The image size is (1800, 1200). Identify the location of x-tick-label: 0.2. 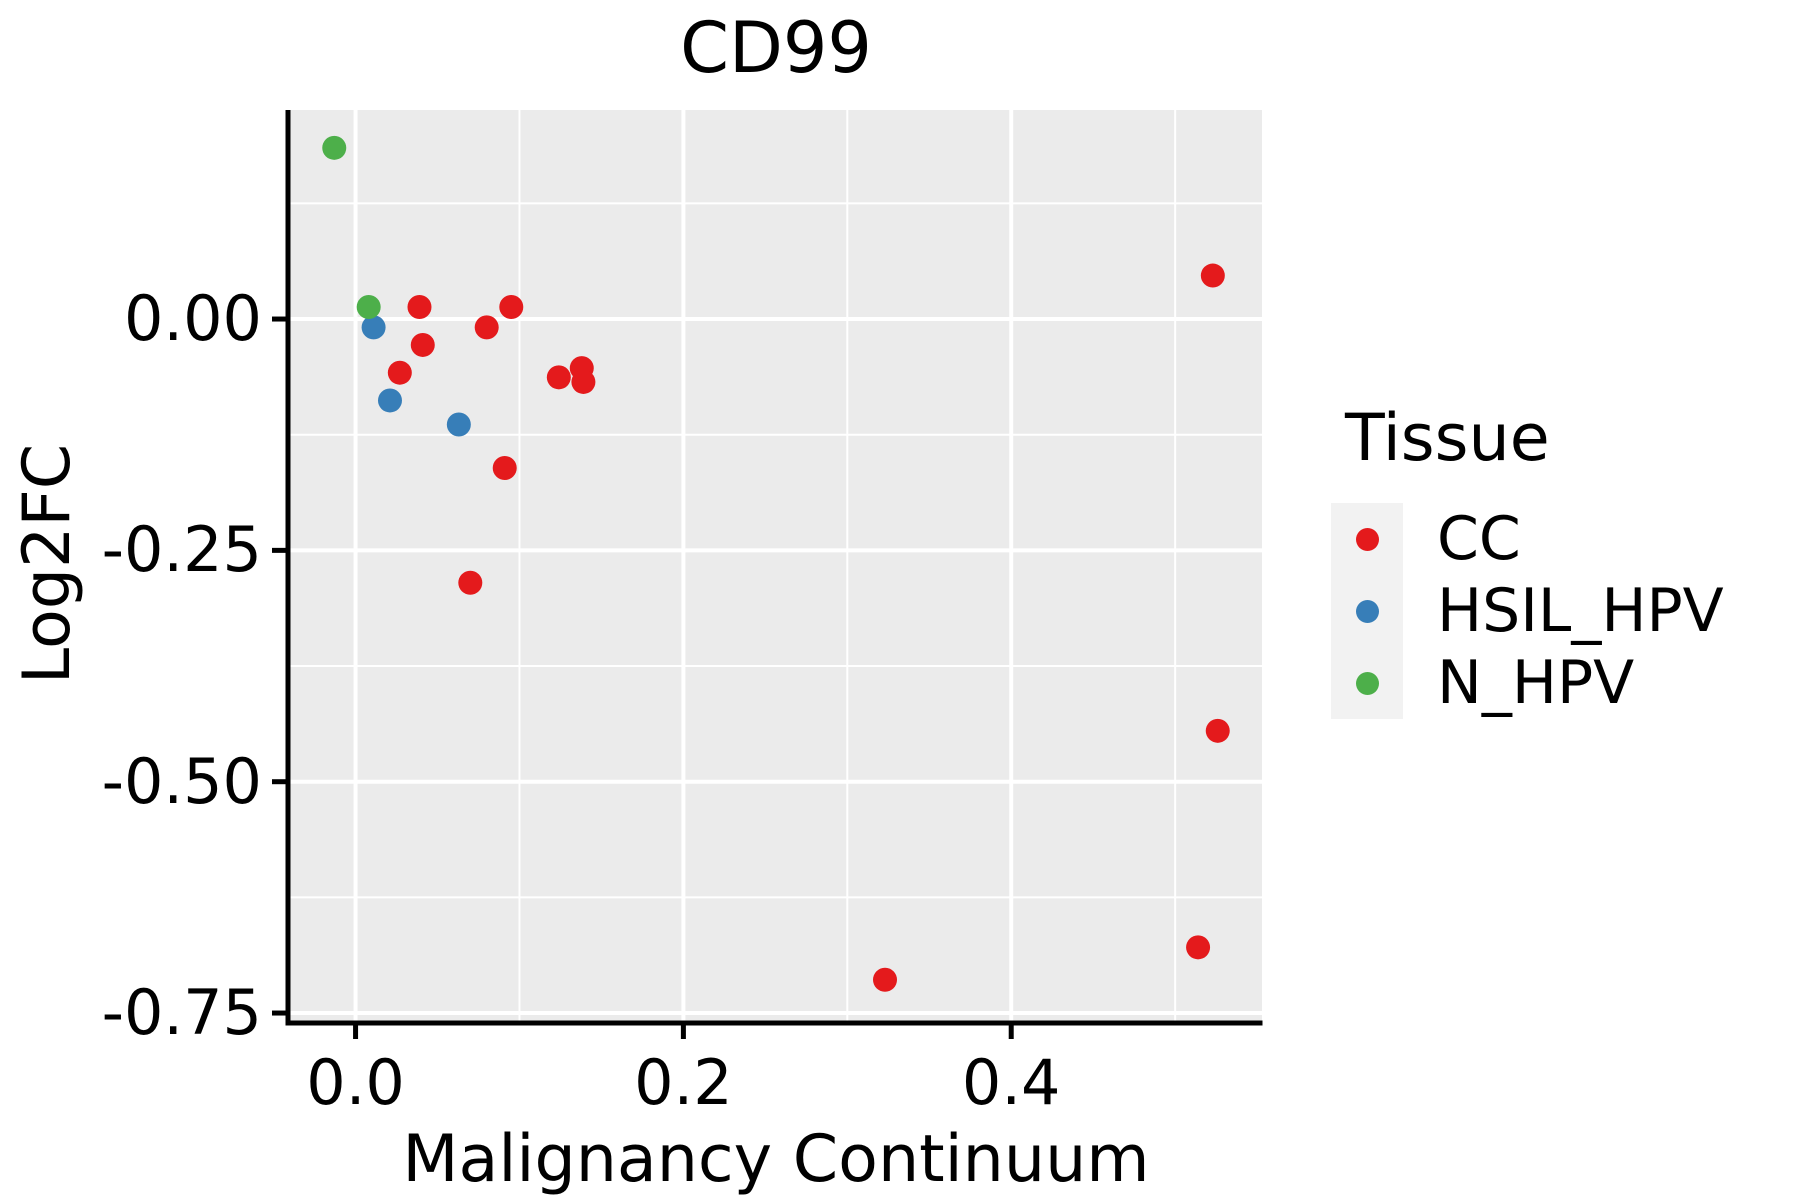
(683, 1082).